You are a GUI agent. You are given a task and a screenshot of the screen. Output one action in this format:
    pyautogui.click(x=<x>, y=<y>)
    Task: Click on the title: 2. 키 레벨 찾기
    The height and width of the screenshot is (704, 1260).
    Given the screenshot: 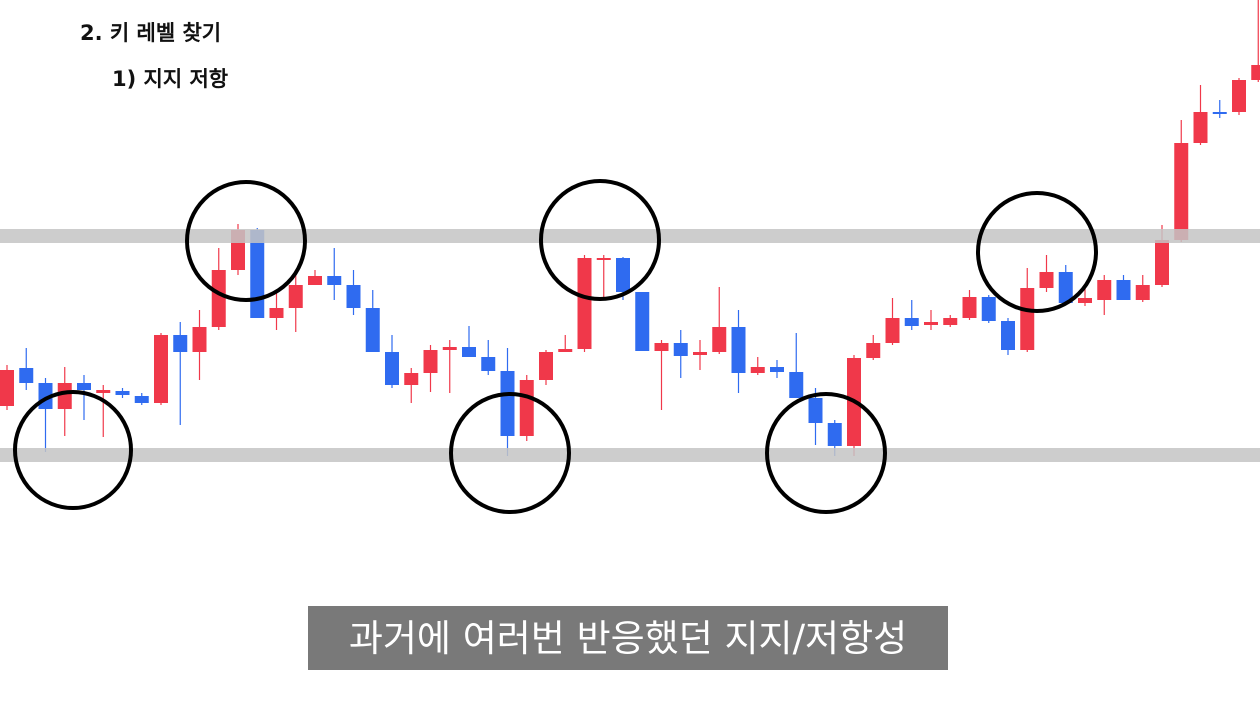 What is the action you would take?
    pyautogui.click(x=150, y=33)
    